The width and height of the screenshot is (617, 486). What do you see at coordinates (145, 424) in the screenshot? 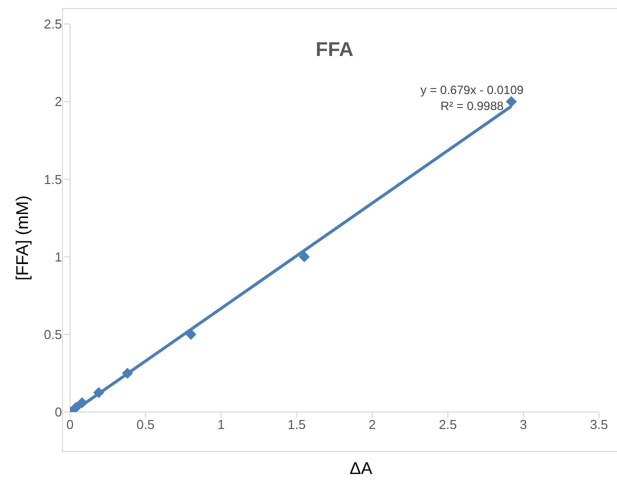
I see `x-tick-label: 0.5` at bounding box center [145, 424].